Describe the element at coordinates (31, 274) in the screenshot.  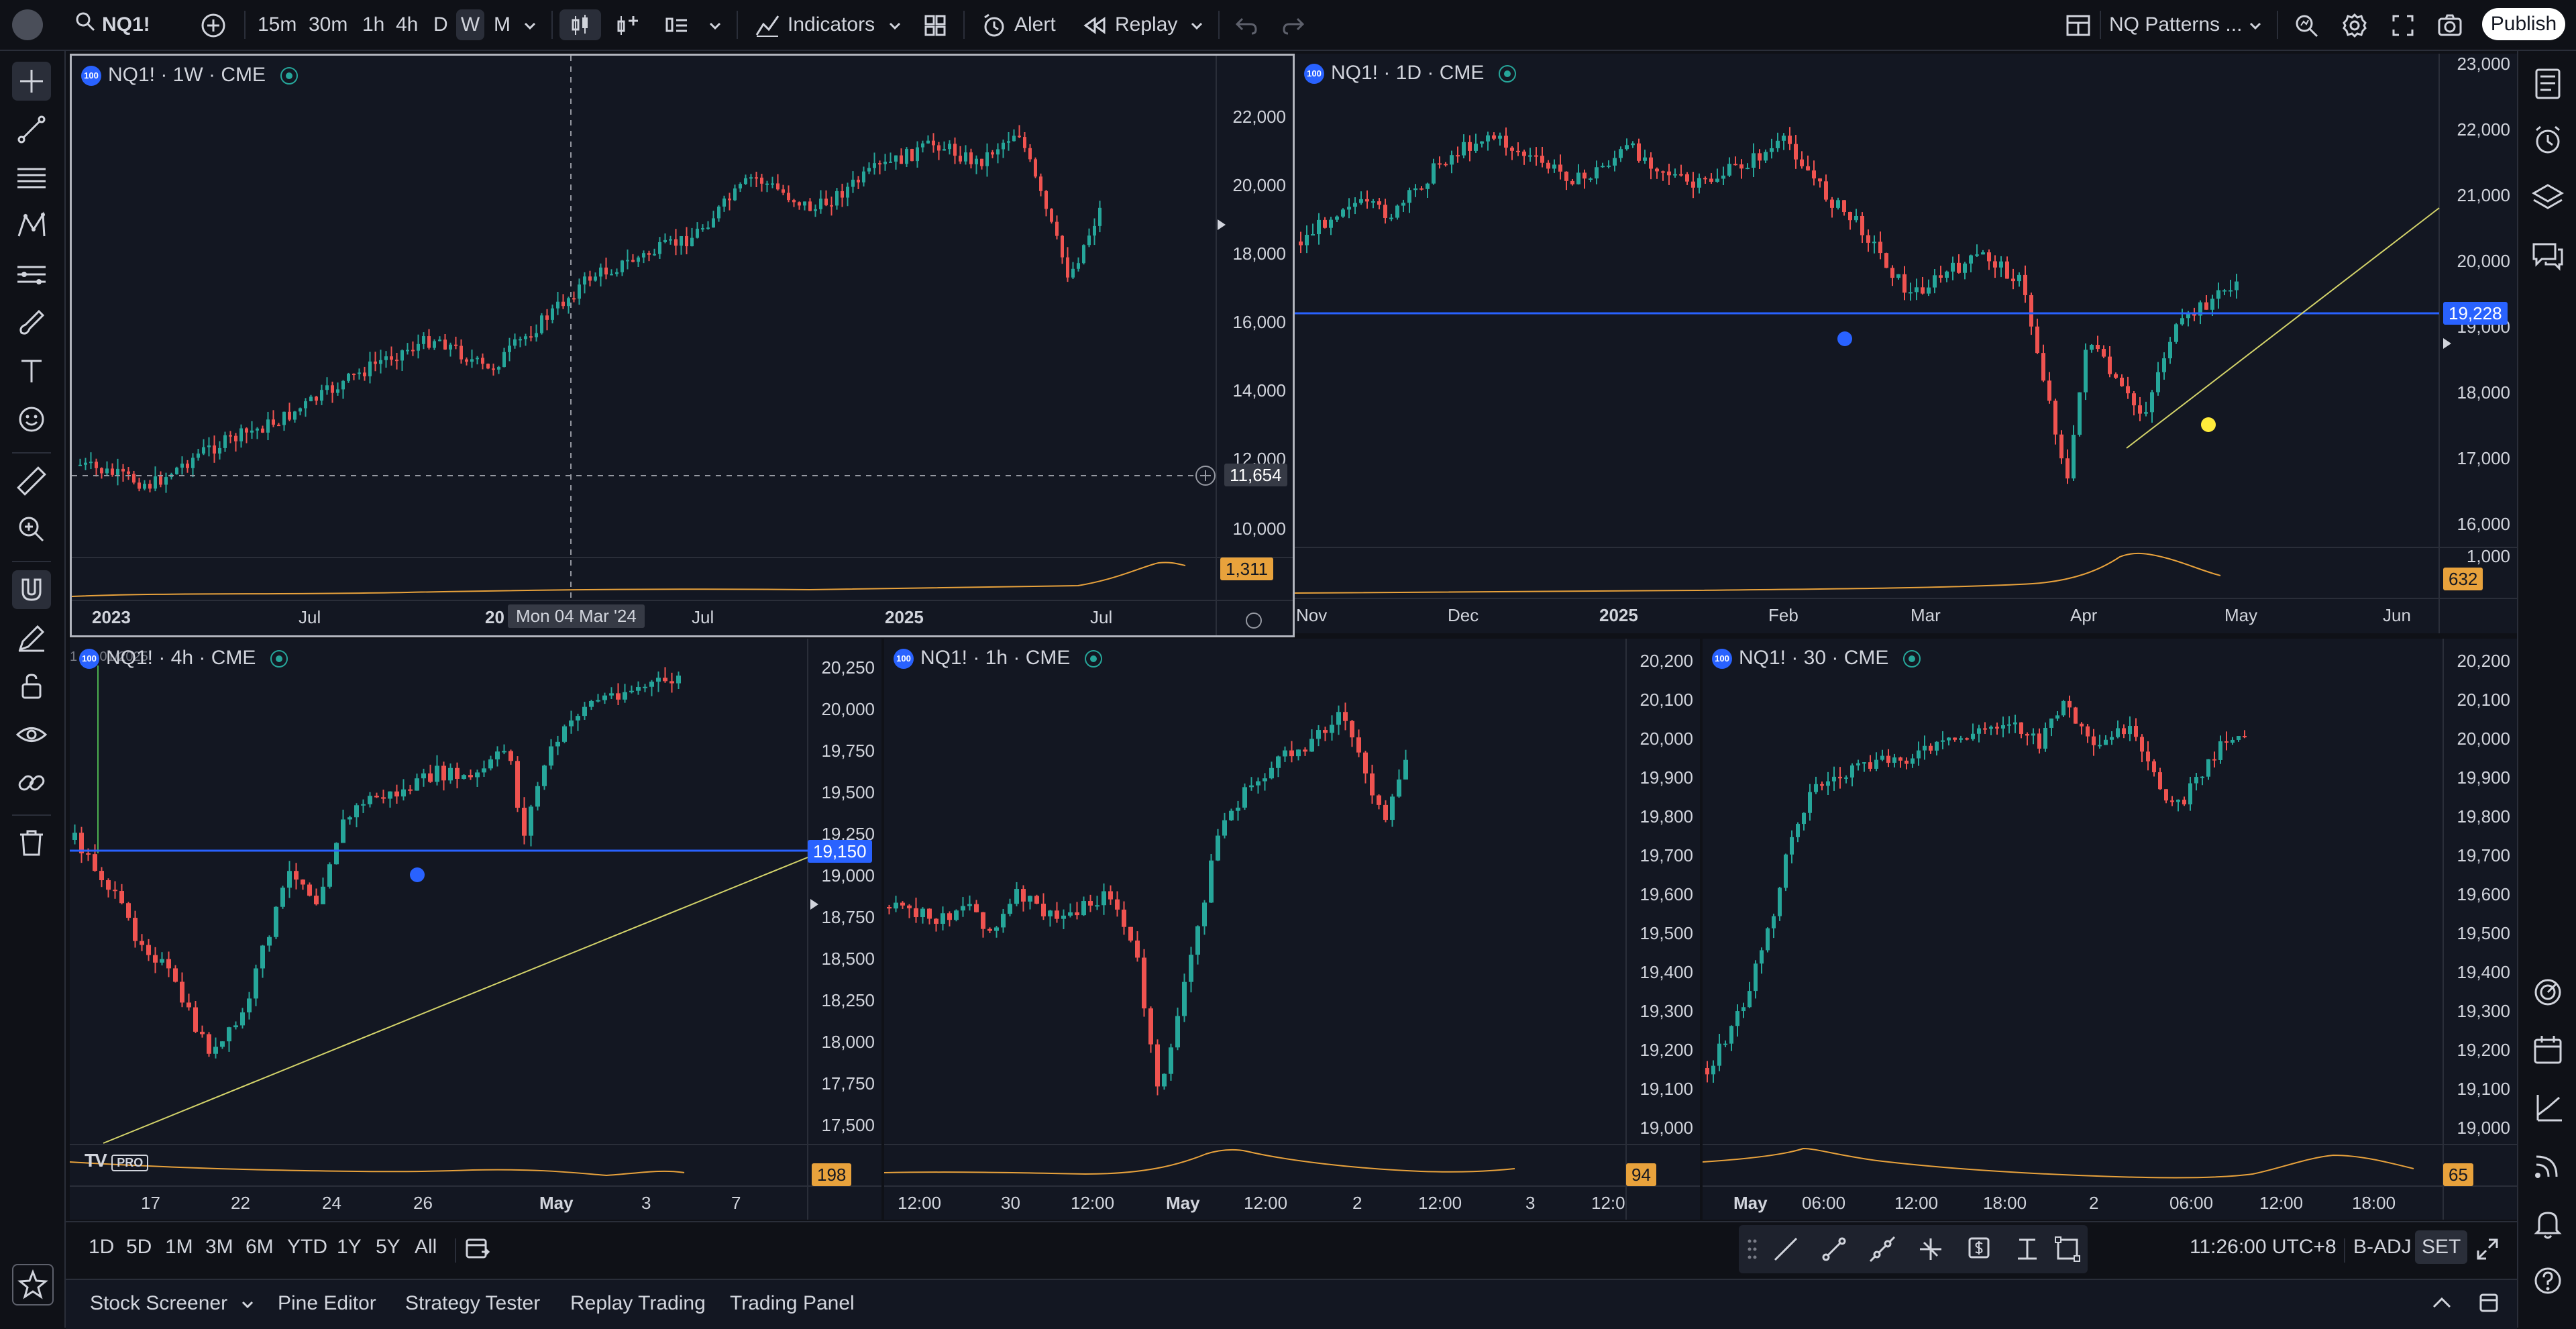
I see `prediction-measure-icon` at that location.